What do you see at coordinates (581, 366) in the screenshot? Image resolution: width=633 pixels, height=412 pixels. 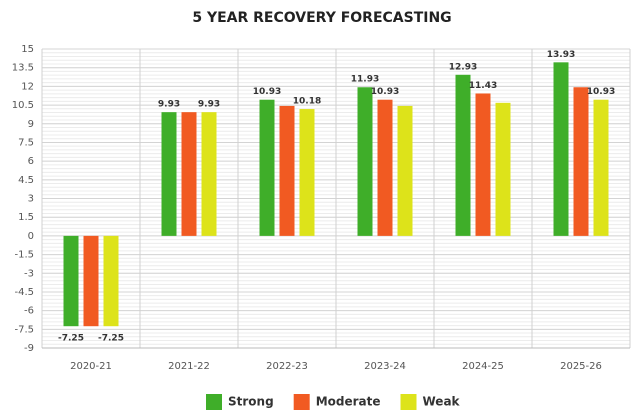 I see `x-tick-label: 2025-26` at bounding box center [581, 366].